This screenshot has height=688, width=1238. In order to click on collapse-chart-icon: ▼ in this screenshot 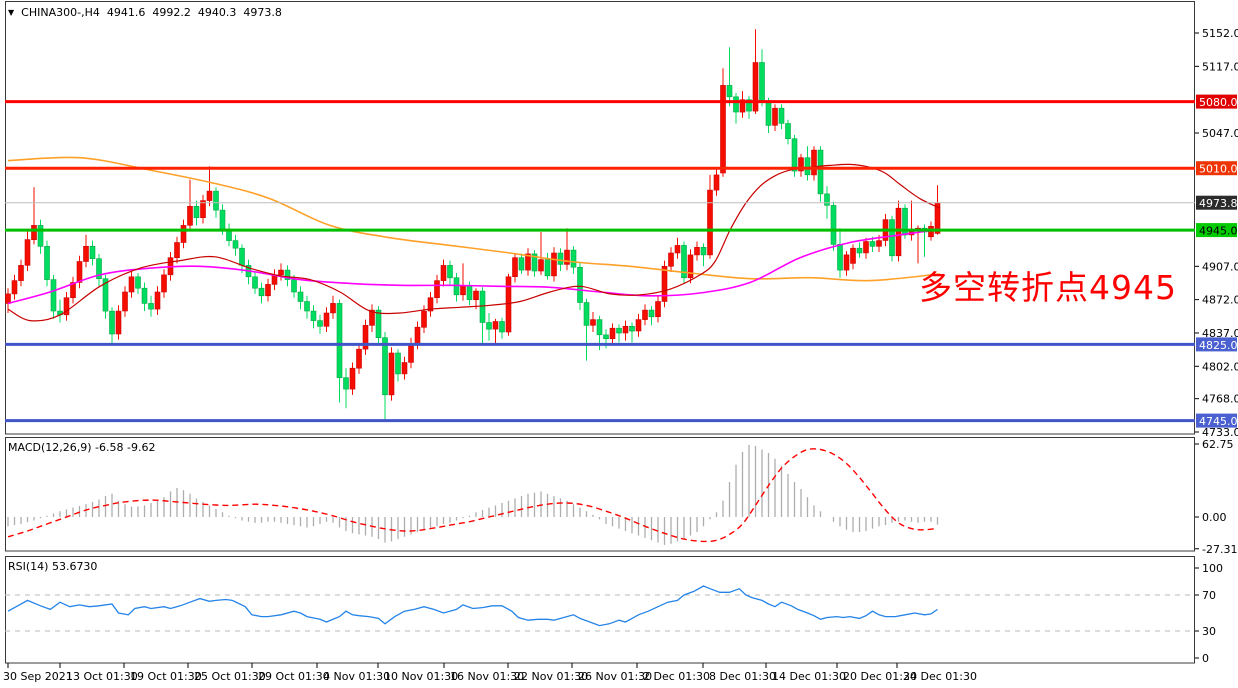, I will do `click(11, 12)`.